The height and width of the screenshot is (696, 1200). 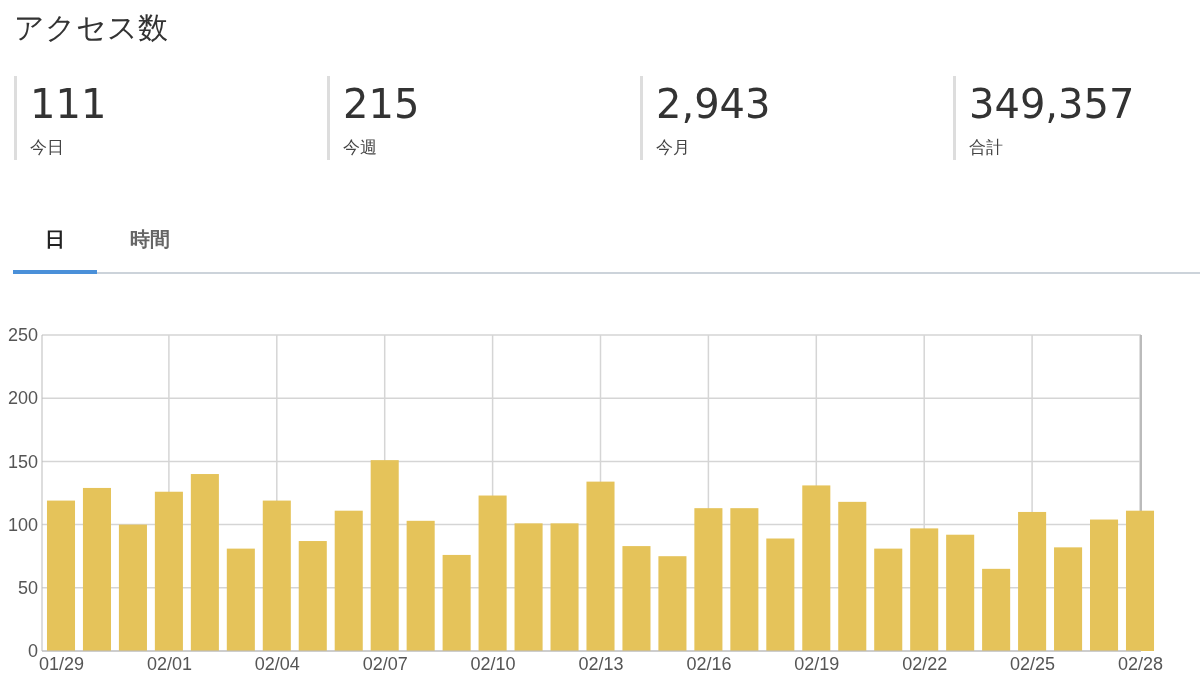 What do you see at coordinates (360, 147) in the screenshot?
I see `text: 今週` at bounding box center [360, 147].